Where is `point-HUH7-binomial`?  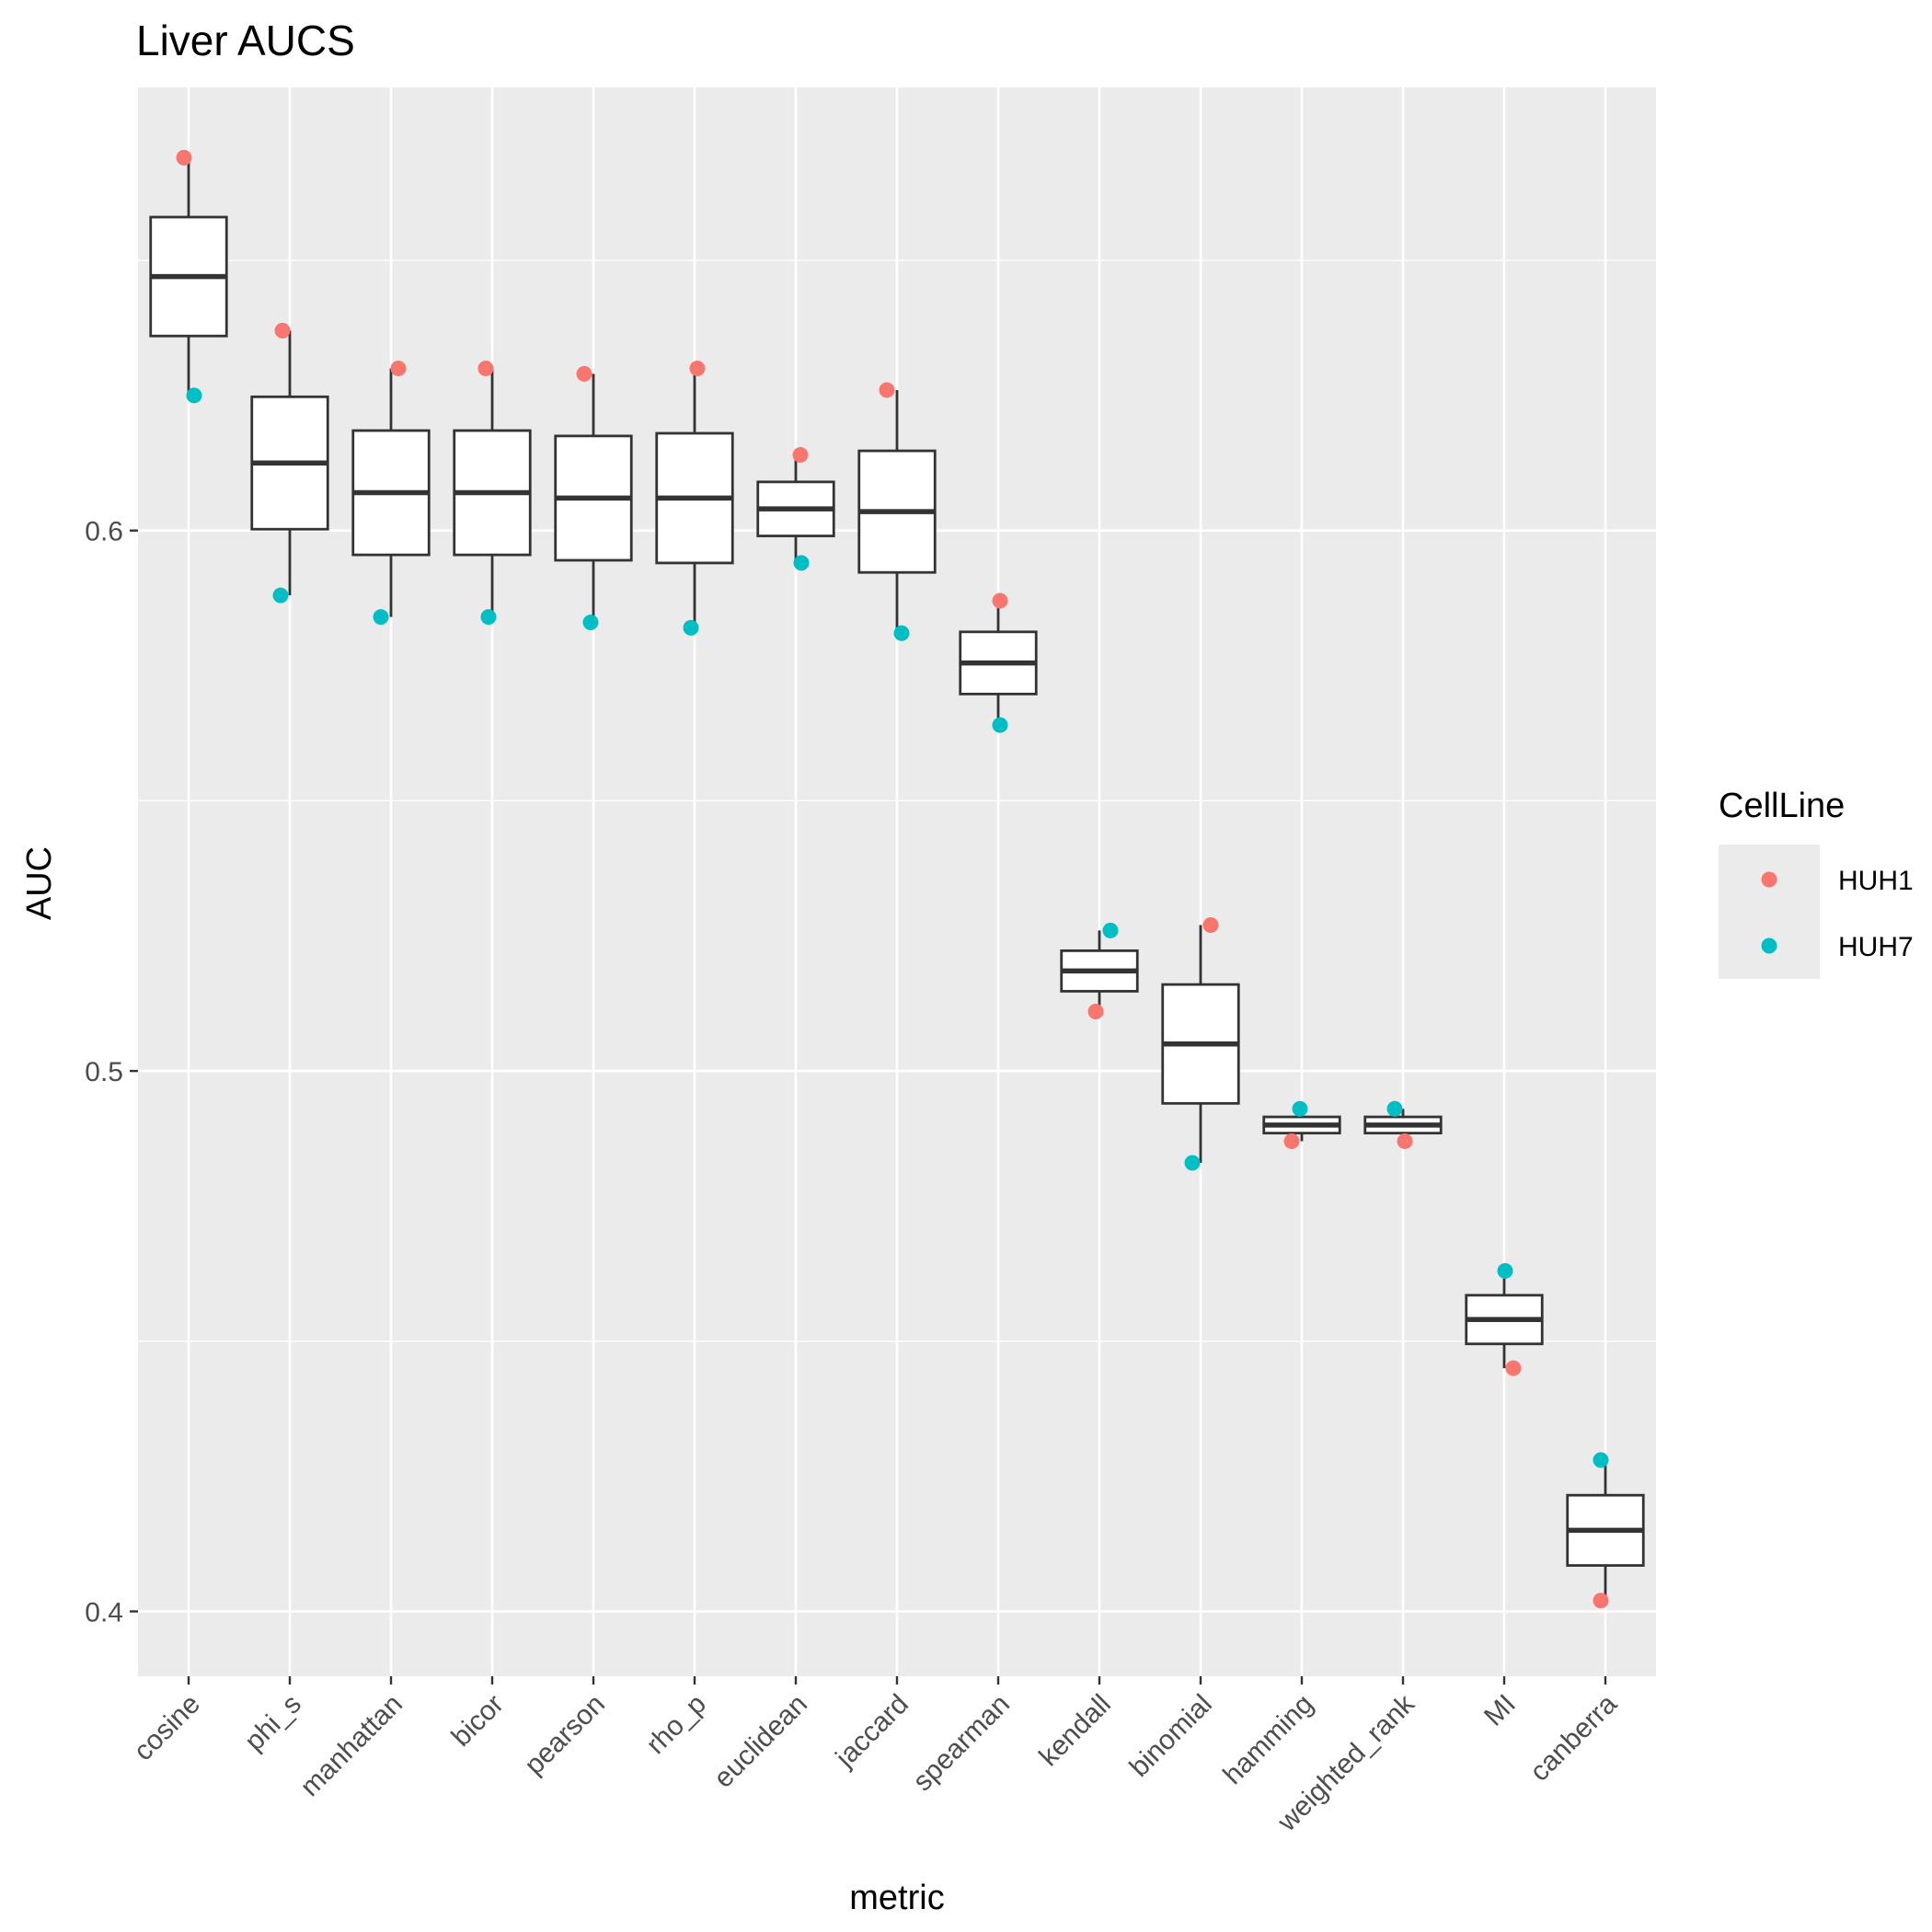
point-HUH7-binomial is located at coordinates (1192, 1163).